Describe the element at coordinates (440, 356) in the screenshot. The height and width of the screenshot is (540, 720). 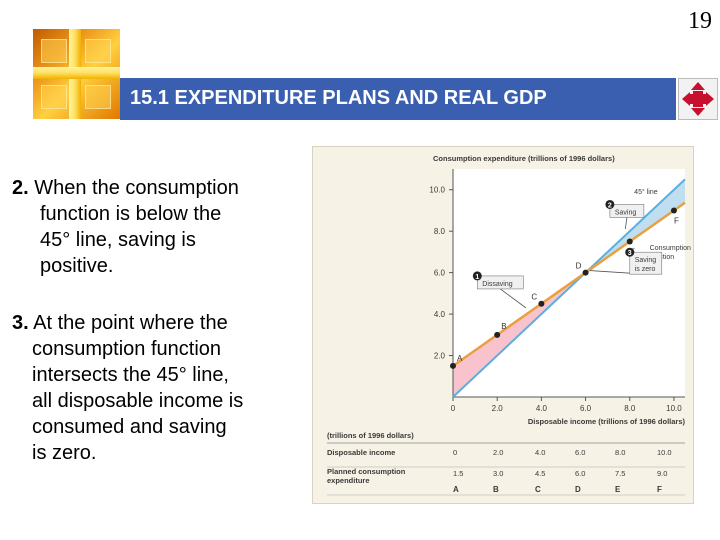
I see `y-tick-label: 2.0` at that location.